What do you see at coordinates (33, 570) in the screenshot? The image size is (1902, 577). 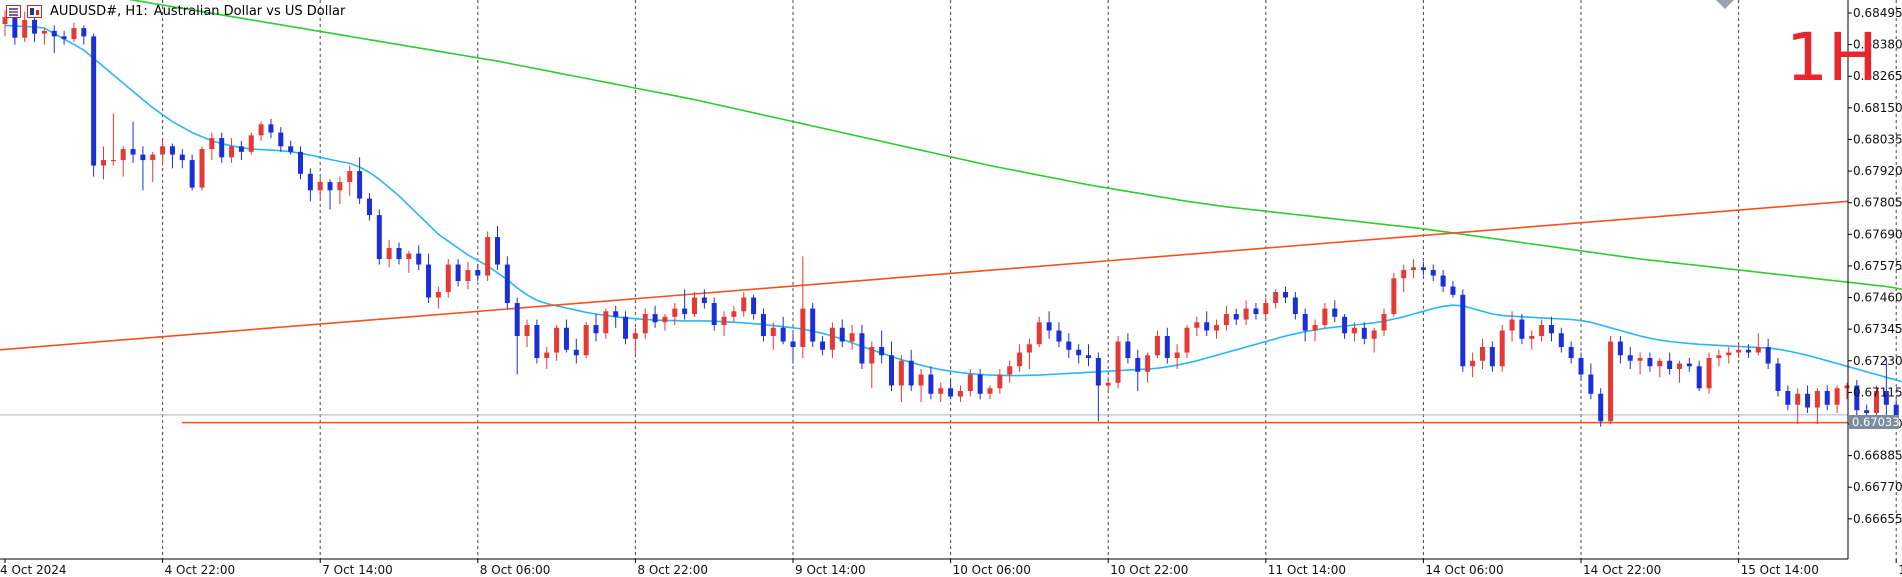 I see `time-tick-label: 4 Oct 2024` at bounding box center [33, 570].